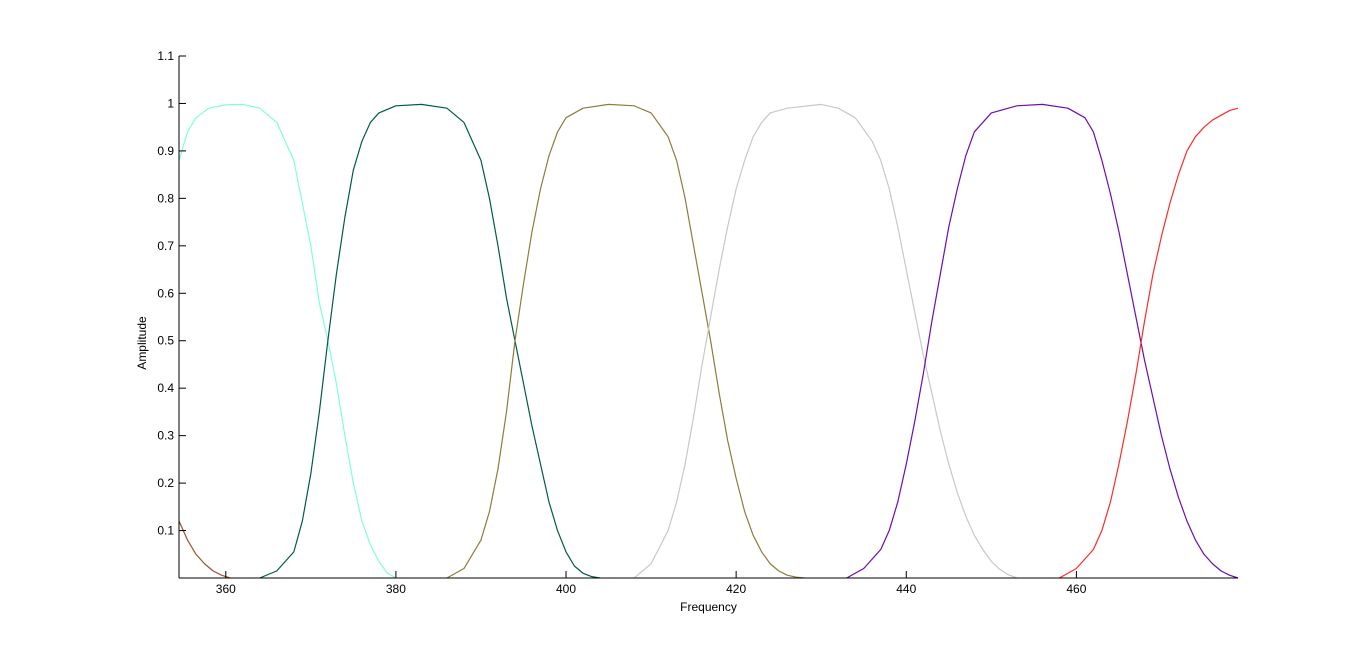 The image size is (1367, 651). Describe the element at coordinates (165, 483) in the screenshot. I see `y-tick-label: 0.2` at that location.